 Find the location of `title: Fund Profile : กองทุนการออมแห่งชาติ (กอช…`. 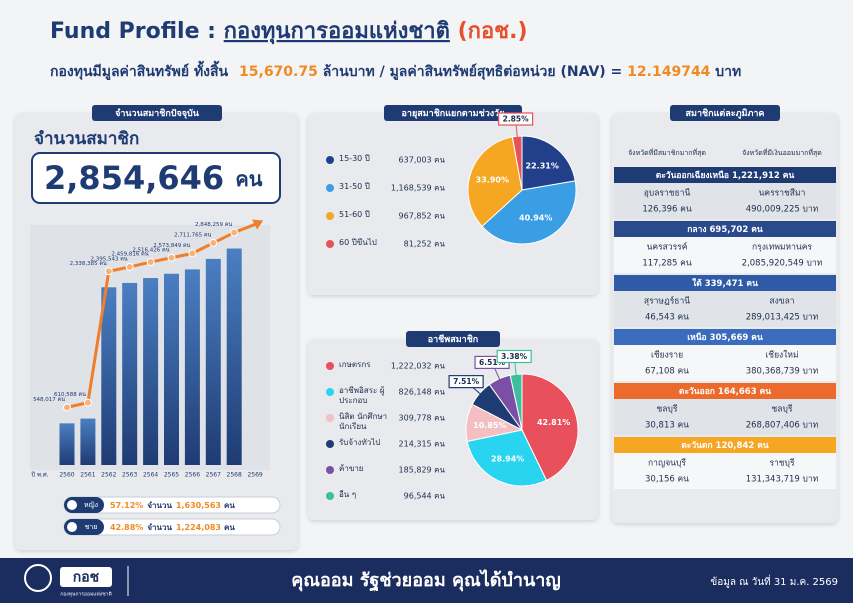

title: Fund Profile : กองทุนการออมแห่งชาติ (กอช… is located at coordinates (289, 32).